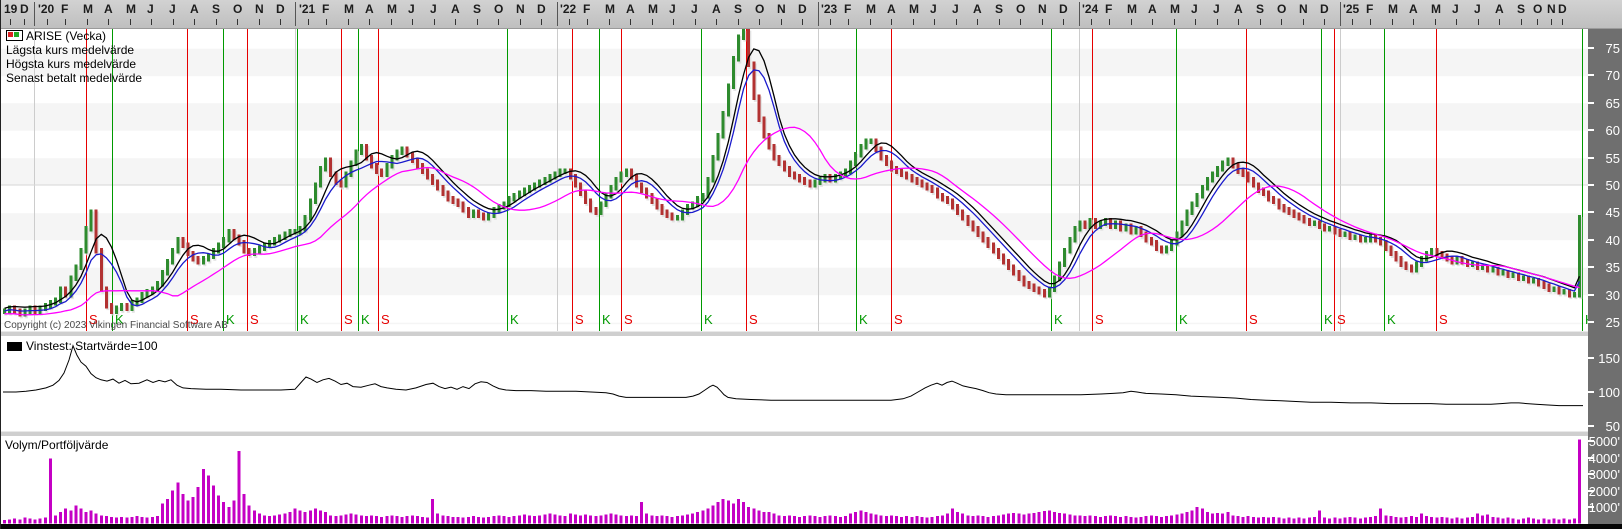 This screenshot has height=529, width=1622. Describe the element at coordinates (1042, 9) in the screenshot. I see `time-axis-label: N` at that location.